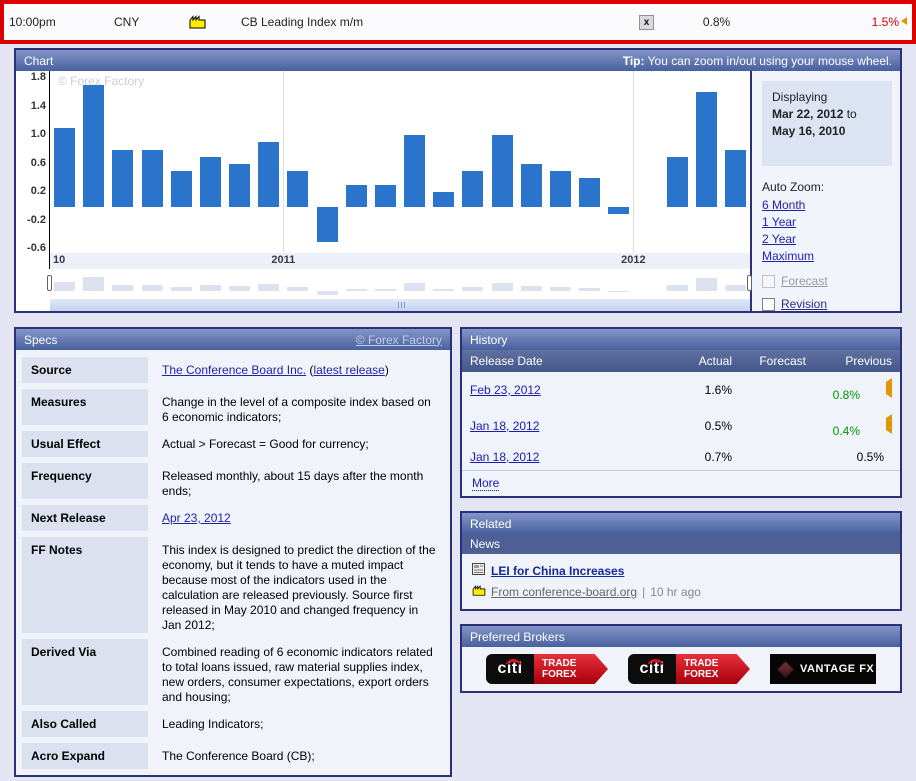 The image size is (916, 781). I want to click on specs-title: Specs, so click(41, 339).